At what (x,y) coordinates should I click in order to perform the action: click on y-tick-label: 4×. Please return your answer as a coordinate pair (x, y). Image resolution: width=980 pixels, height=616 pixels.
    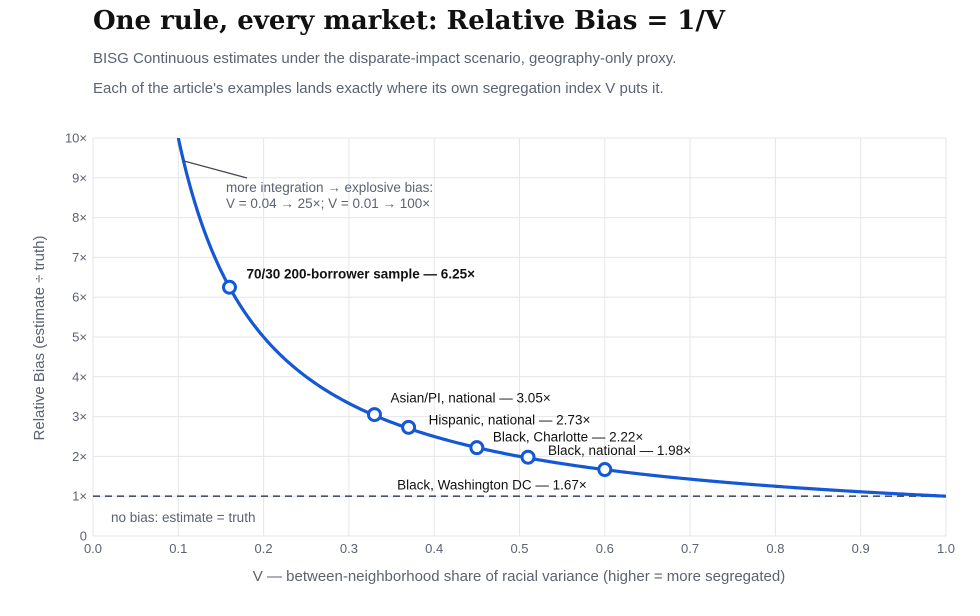
    Looking at the image, I should click on (79, 376).